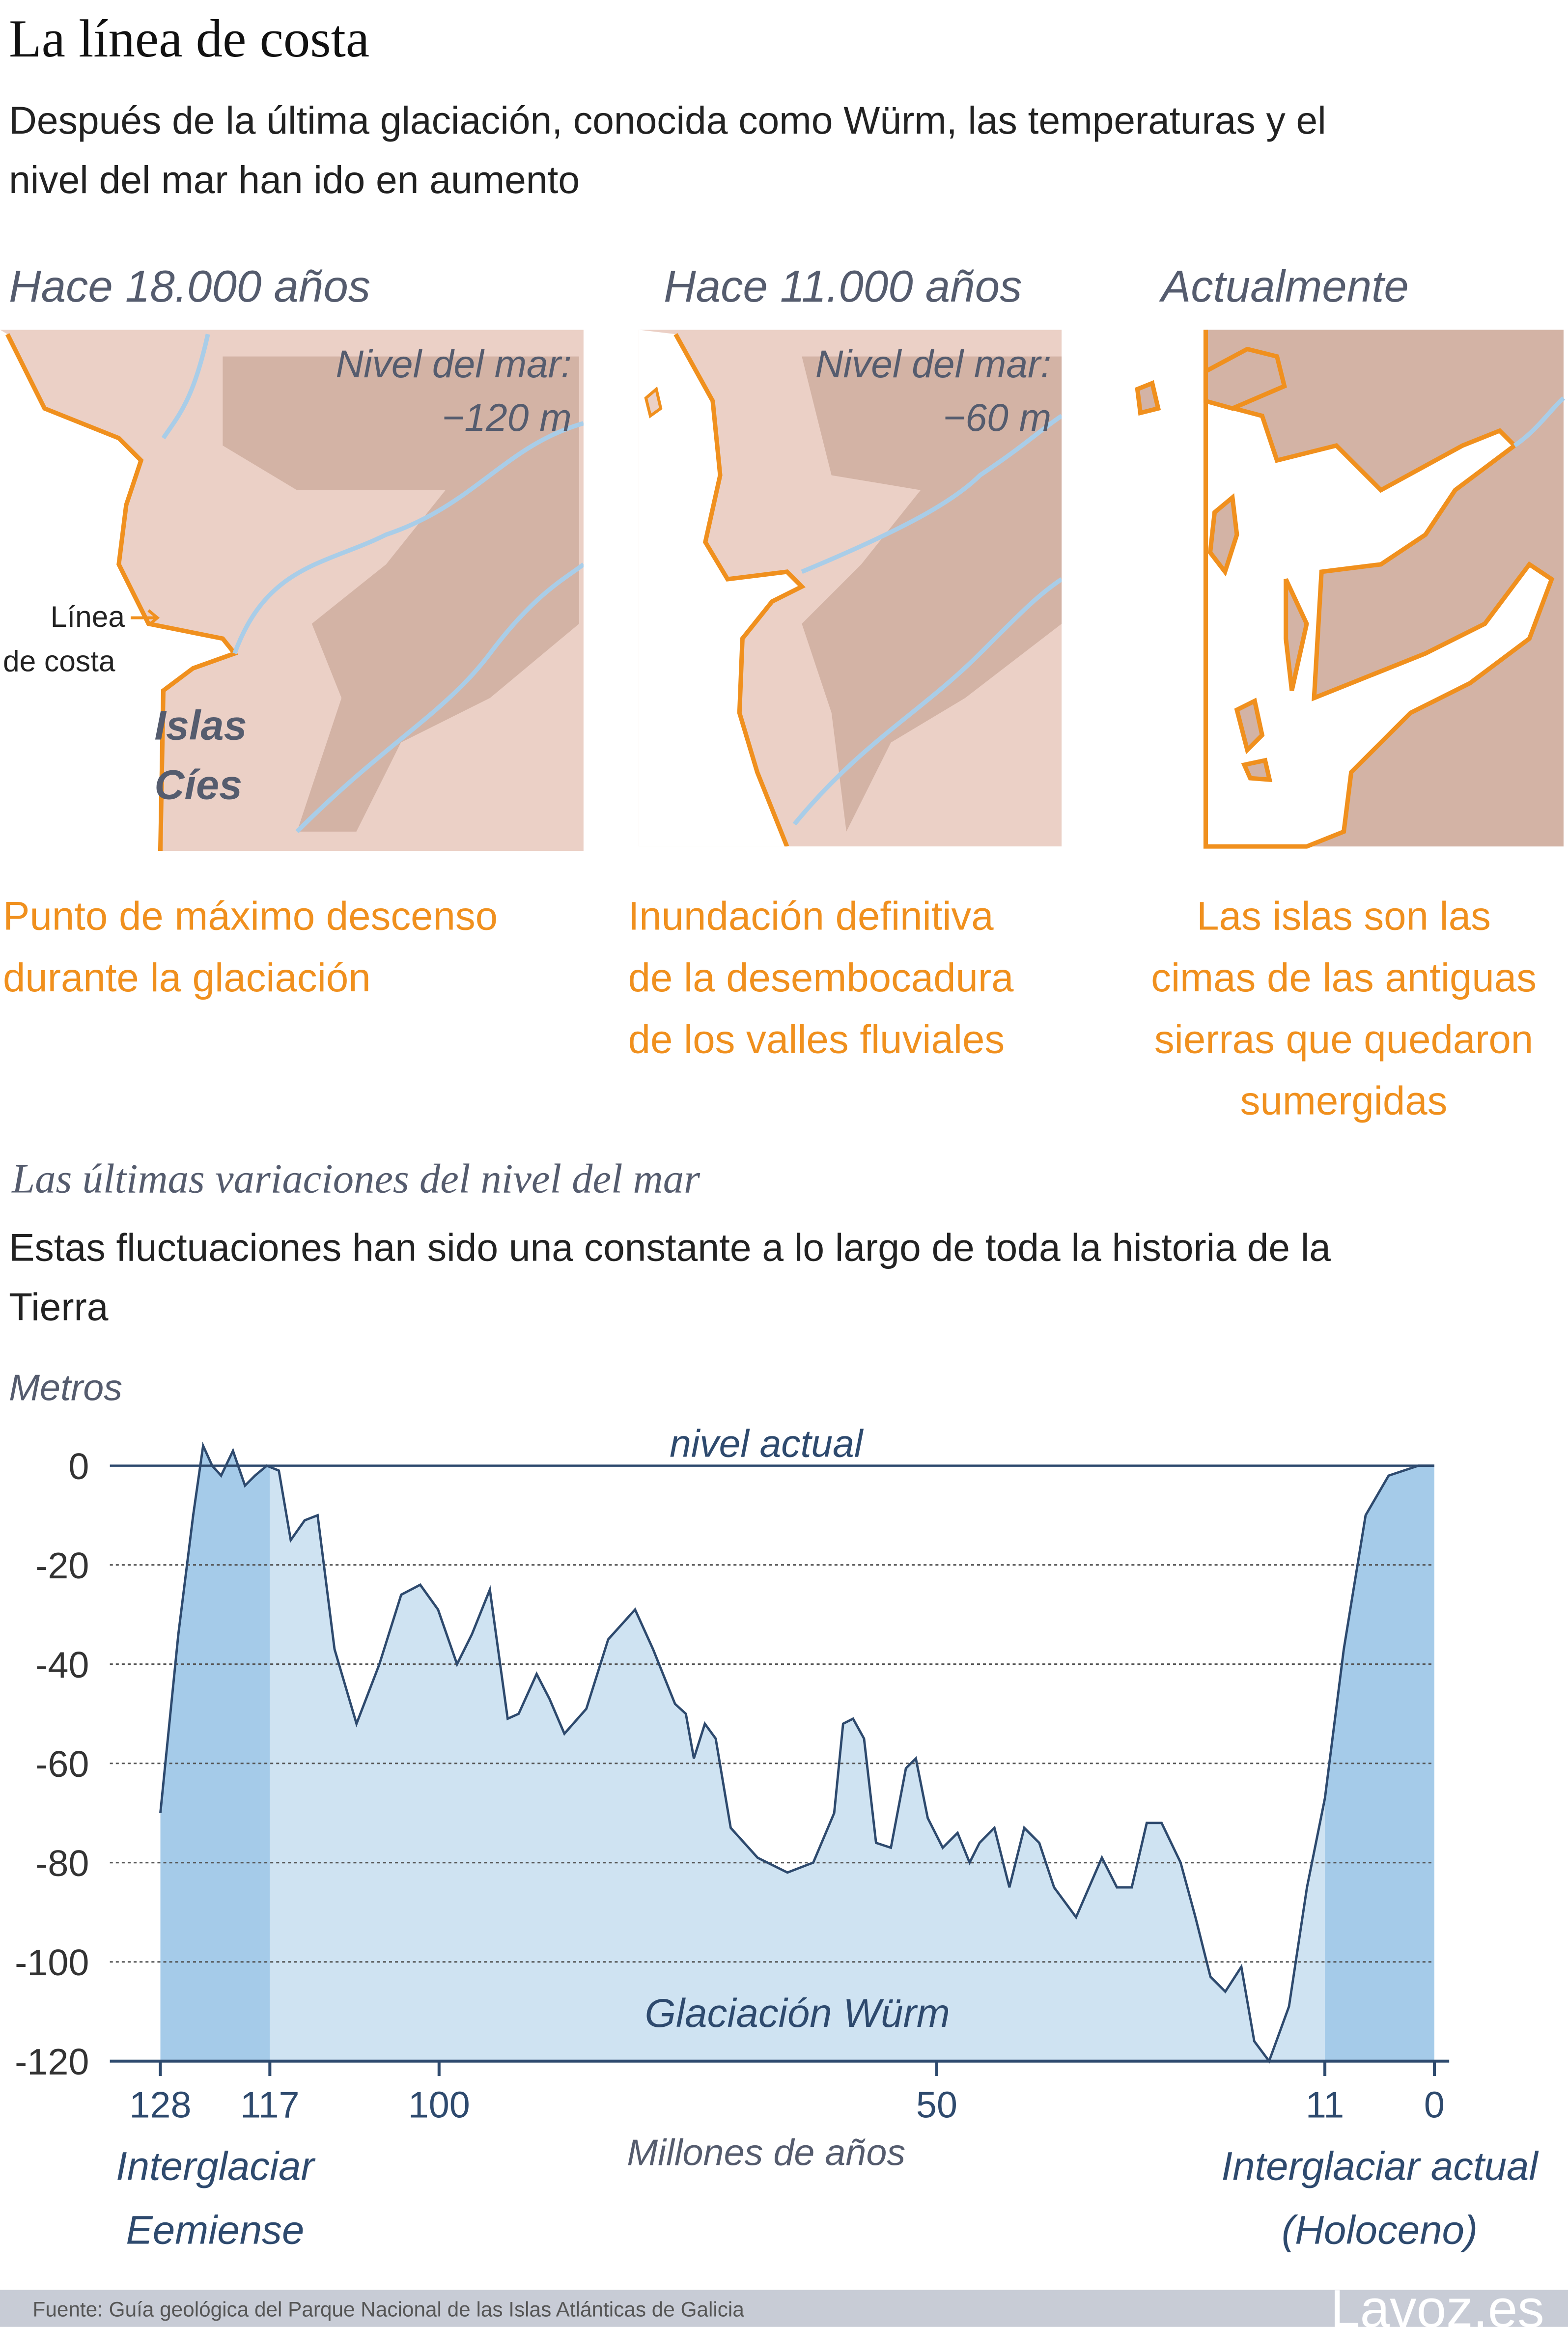  I want to click on period-label: Interglaciar, so click(216, 2166).